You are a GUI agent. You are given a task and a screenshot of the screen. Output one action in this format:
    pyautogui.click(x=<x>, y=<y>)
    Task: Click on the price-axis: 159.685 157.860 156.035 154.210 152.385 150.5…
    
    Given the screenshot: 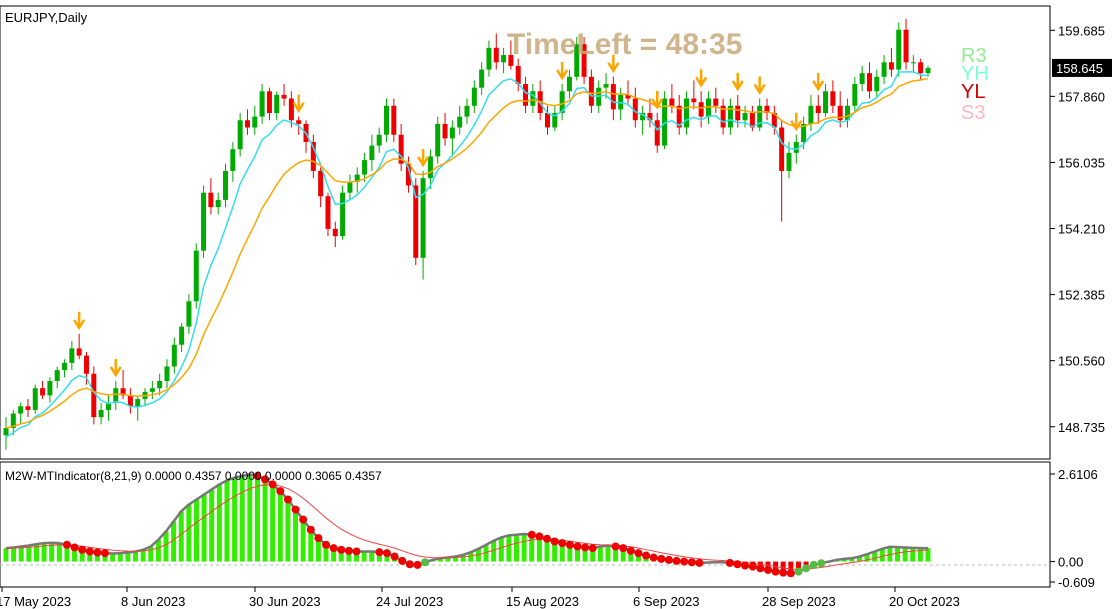 What is the action you would take?
    pyautogui.click(x=1080, y=232)
    